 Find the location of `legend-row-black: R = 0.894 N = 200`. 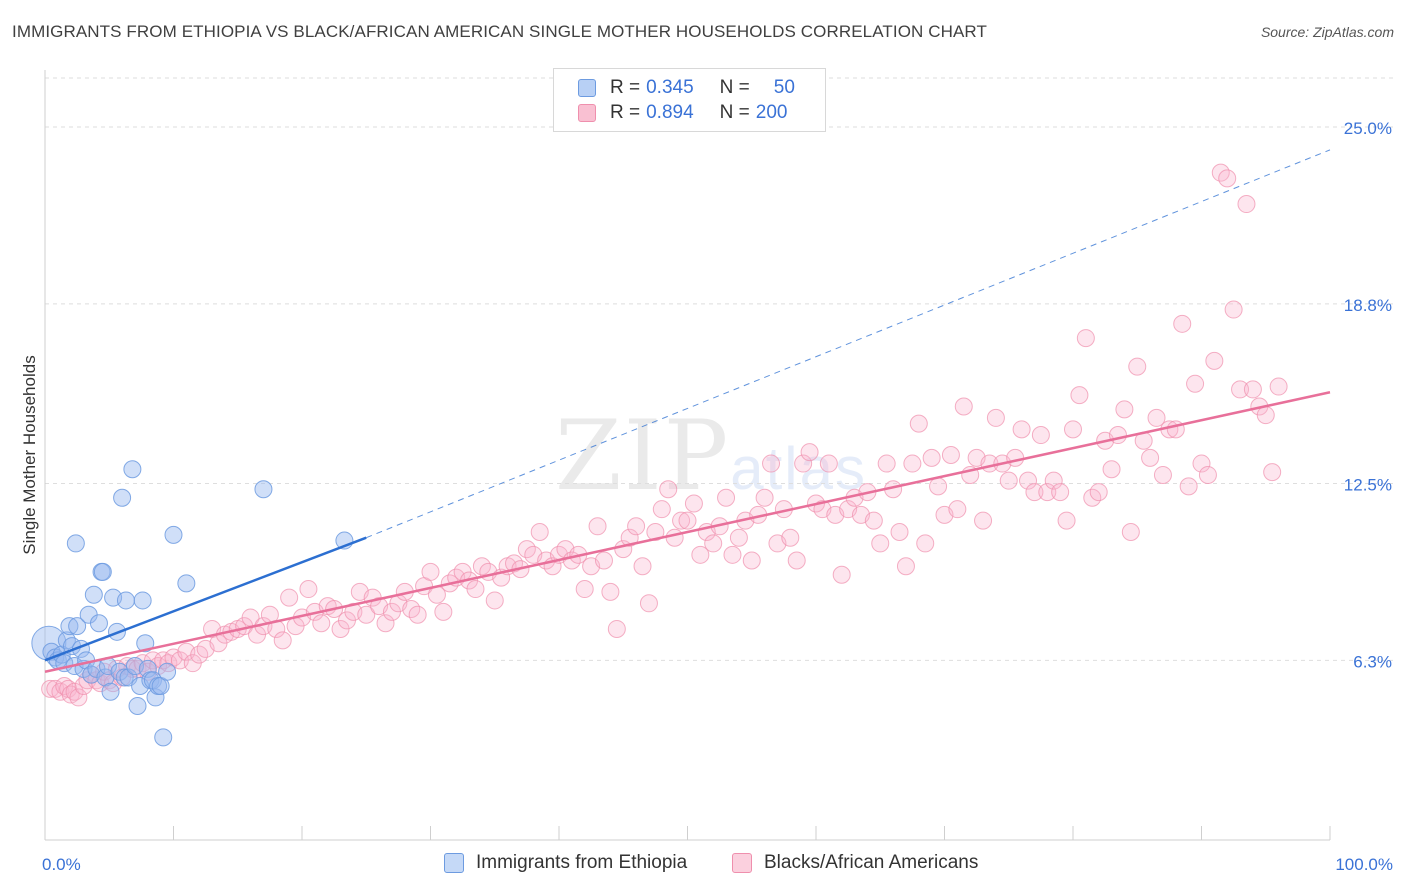

legend-row-black: R = 0.894 N = 200 is located at coordinates (682, 113).